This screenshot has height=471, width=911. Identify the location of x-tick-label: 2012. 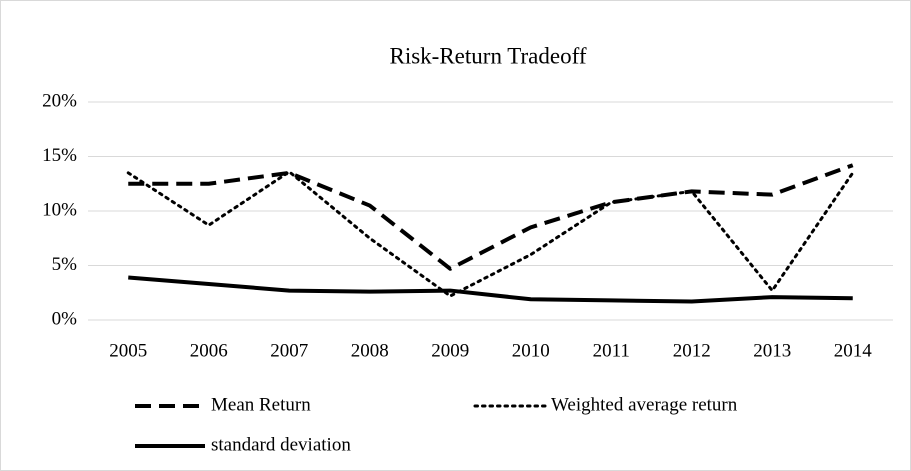
(692, 350).